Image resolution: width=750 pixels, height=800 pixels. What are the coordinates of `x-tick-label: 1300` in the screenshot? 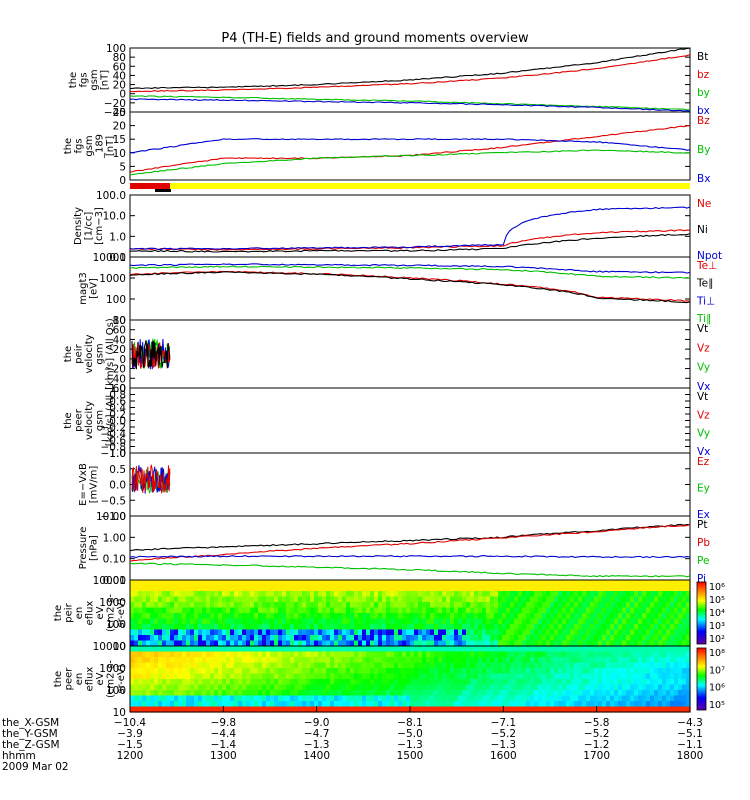 It's located at (223, 756).